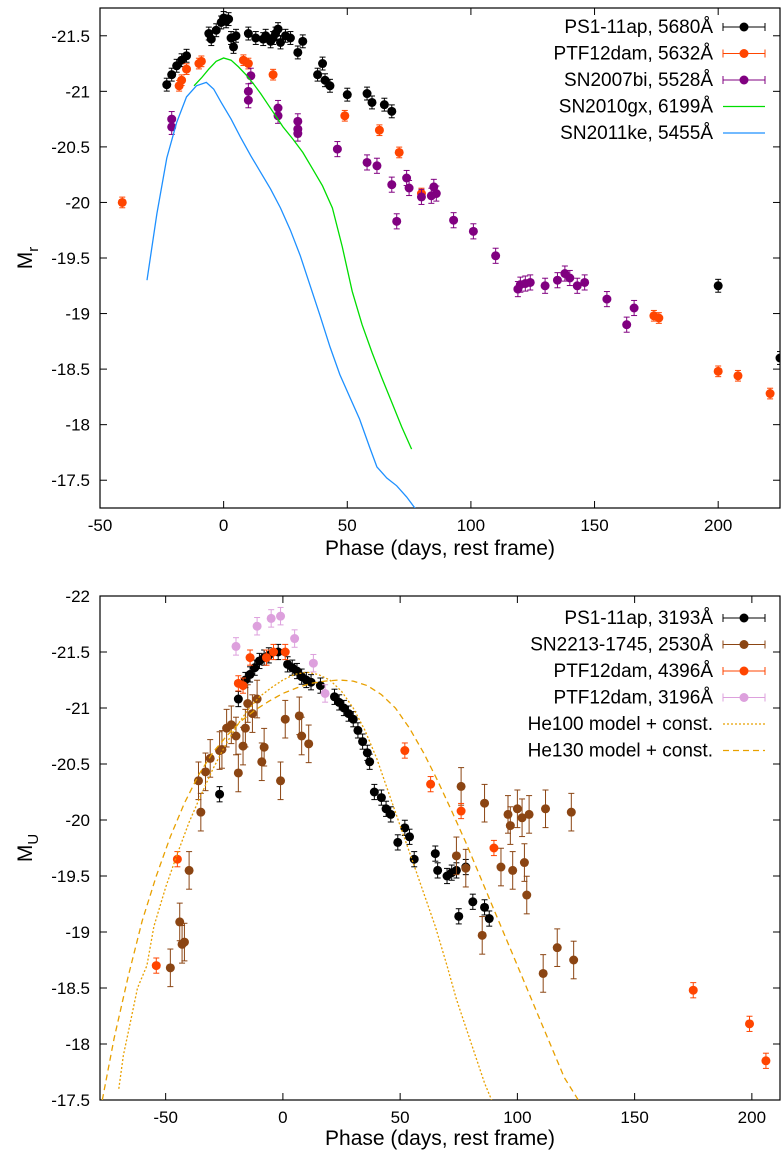 The width and height of the screenshot is (782, 1154). I want to click on y-axis-label: MU, so click(28, 848).